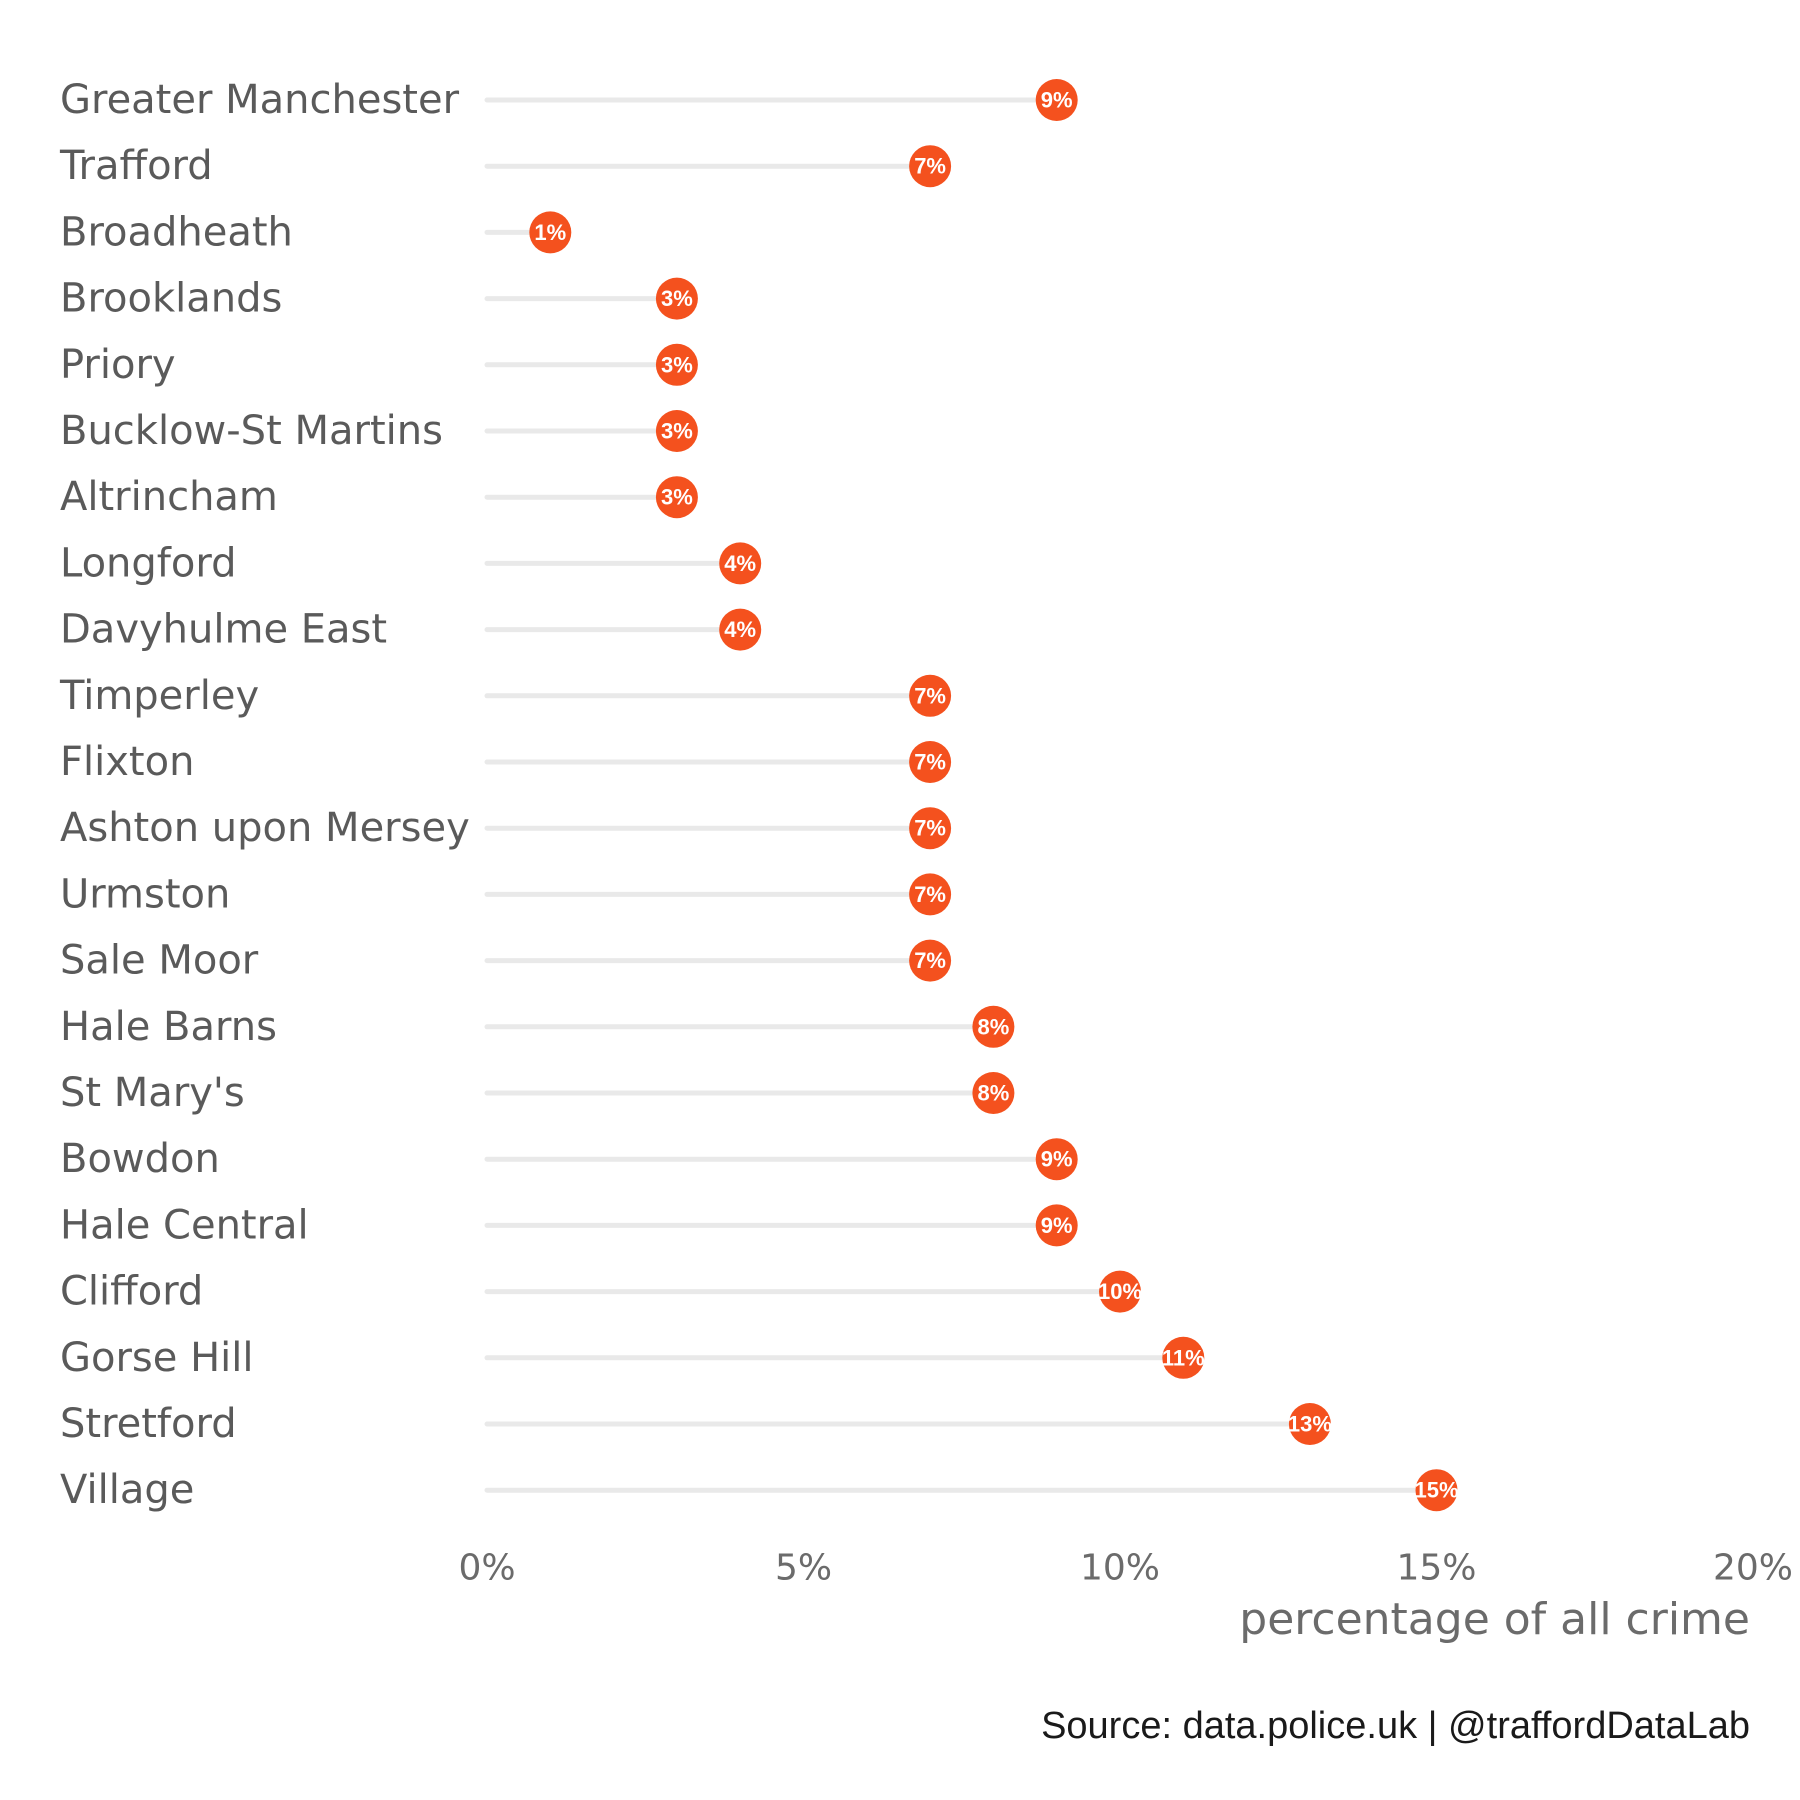 This screenshot has height=1800, width=1800. Describe the element at coordinates (486, 1568) in the screenshot. I see `x-tick-label: 0%` at that location.